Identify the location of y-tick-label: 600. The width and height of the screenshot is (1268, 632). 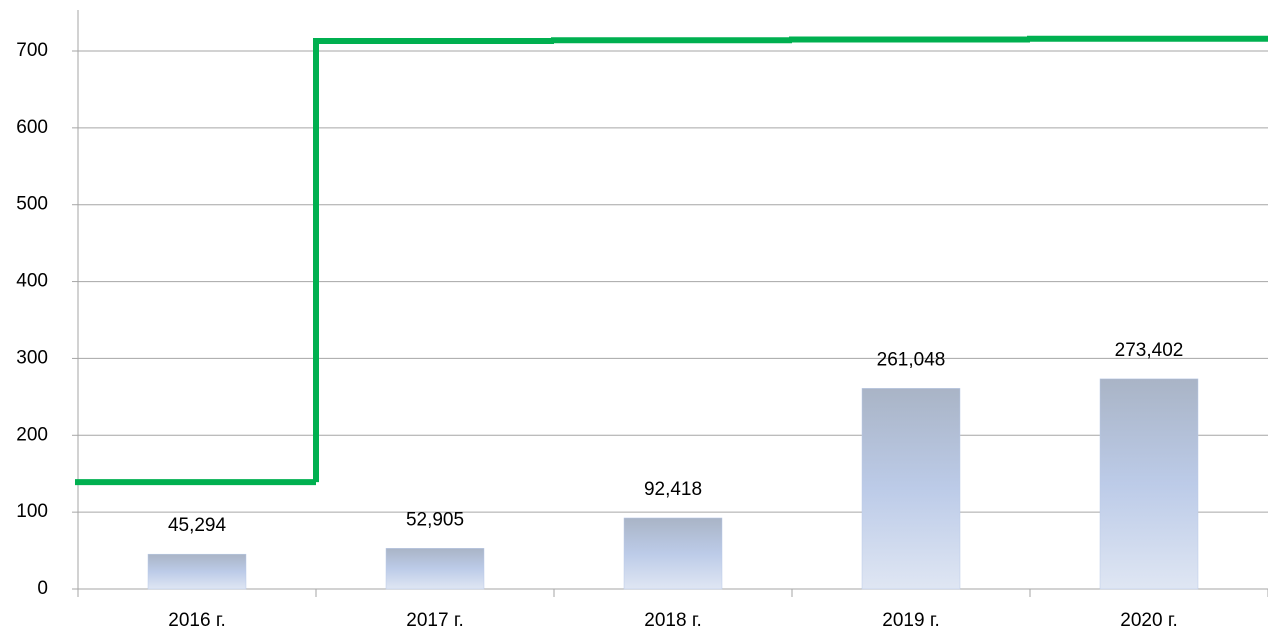
(32, 127).